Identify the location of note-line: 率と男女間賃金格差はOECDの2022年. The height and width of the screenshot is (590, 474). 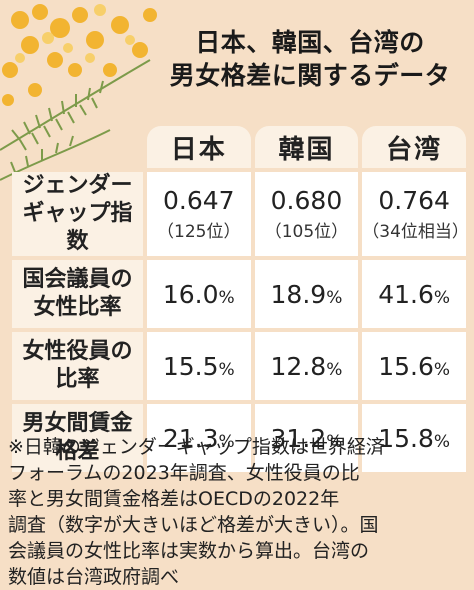
(174, 499).